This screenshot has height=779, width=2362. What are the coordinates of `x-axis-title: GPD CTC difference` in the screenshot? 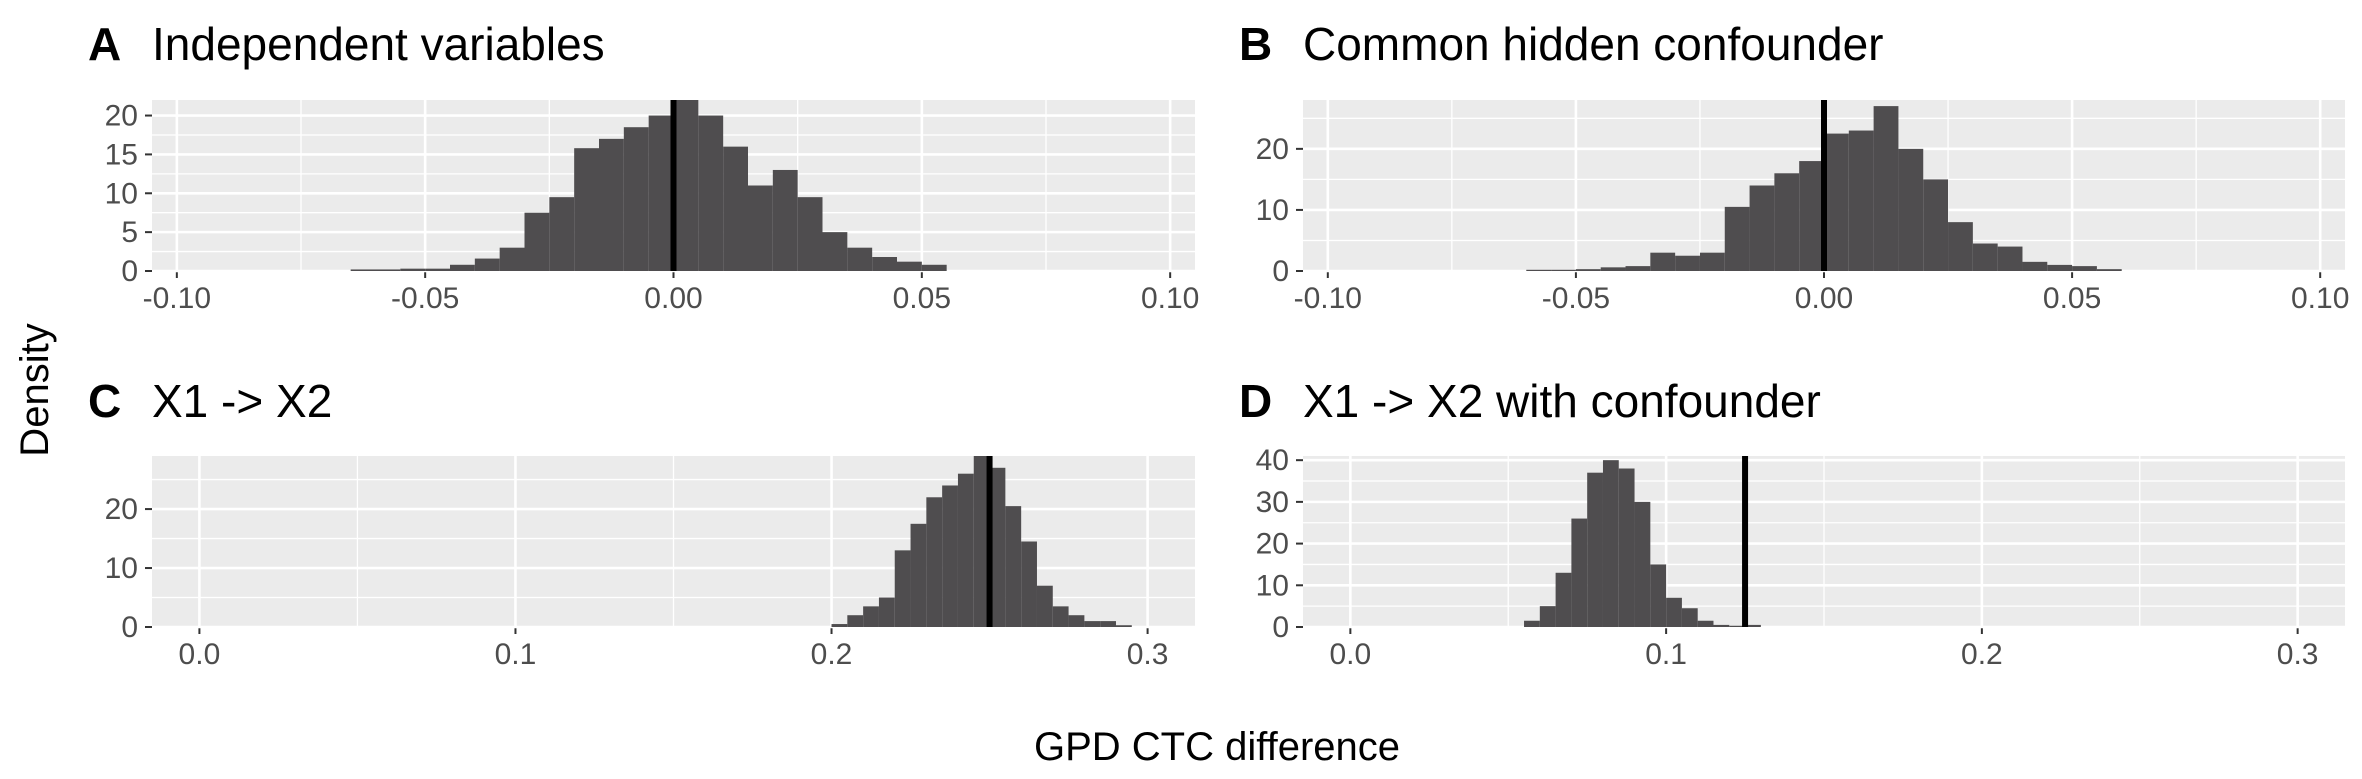 It's located at (1217, 747).